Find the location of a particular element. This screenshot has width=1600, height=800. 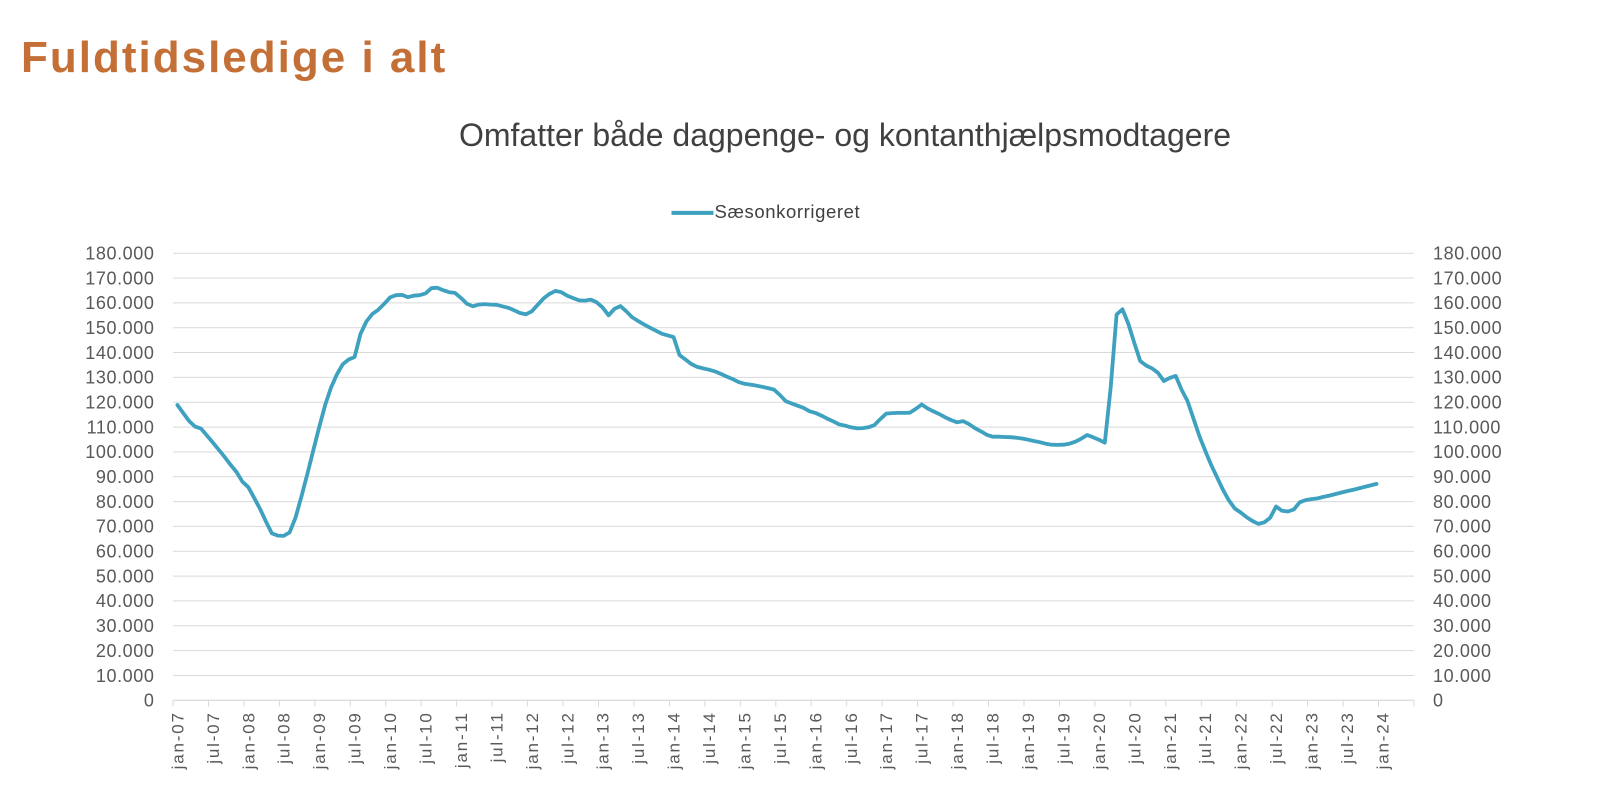

svg-text: jul-23 is located at coordinates (1347, 737).